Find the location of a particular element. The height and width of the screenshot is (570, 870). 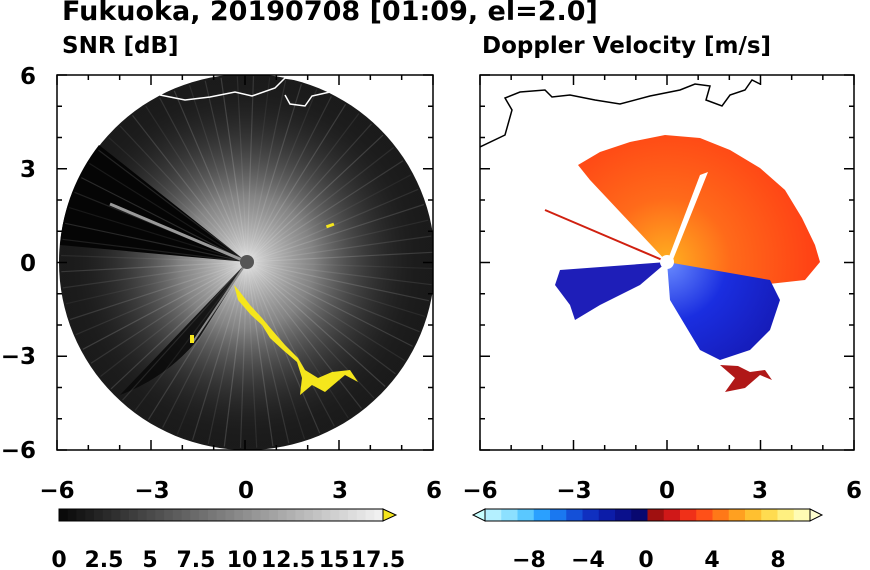

chart-title: Fukuoka, 20190708 [01:09, el=2.0] is located at coordinates (330, 13).